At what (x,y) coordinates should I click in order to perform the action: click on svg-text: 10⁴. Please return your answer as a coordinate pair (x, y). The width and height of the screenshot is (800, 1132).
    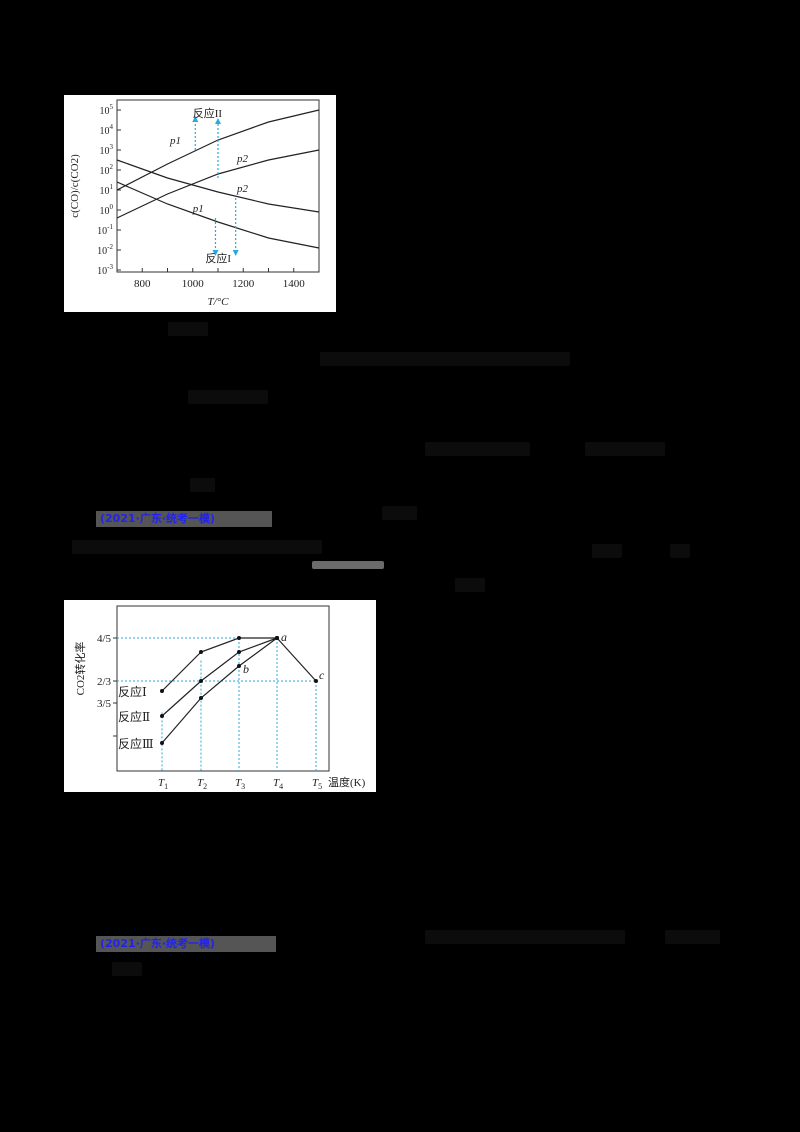
    Looking at the image, I should click on (107, 130).